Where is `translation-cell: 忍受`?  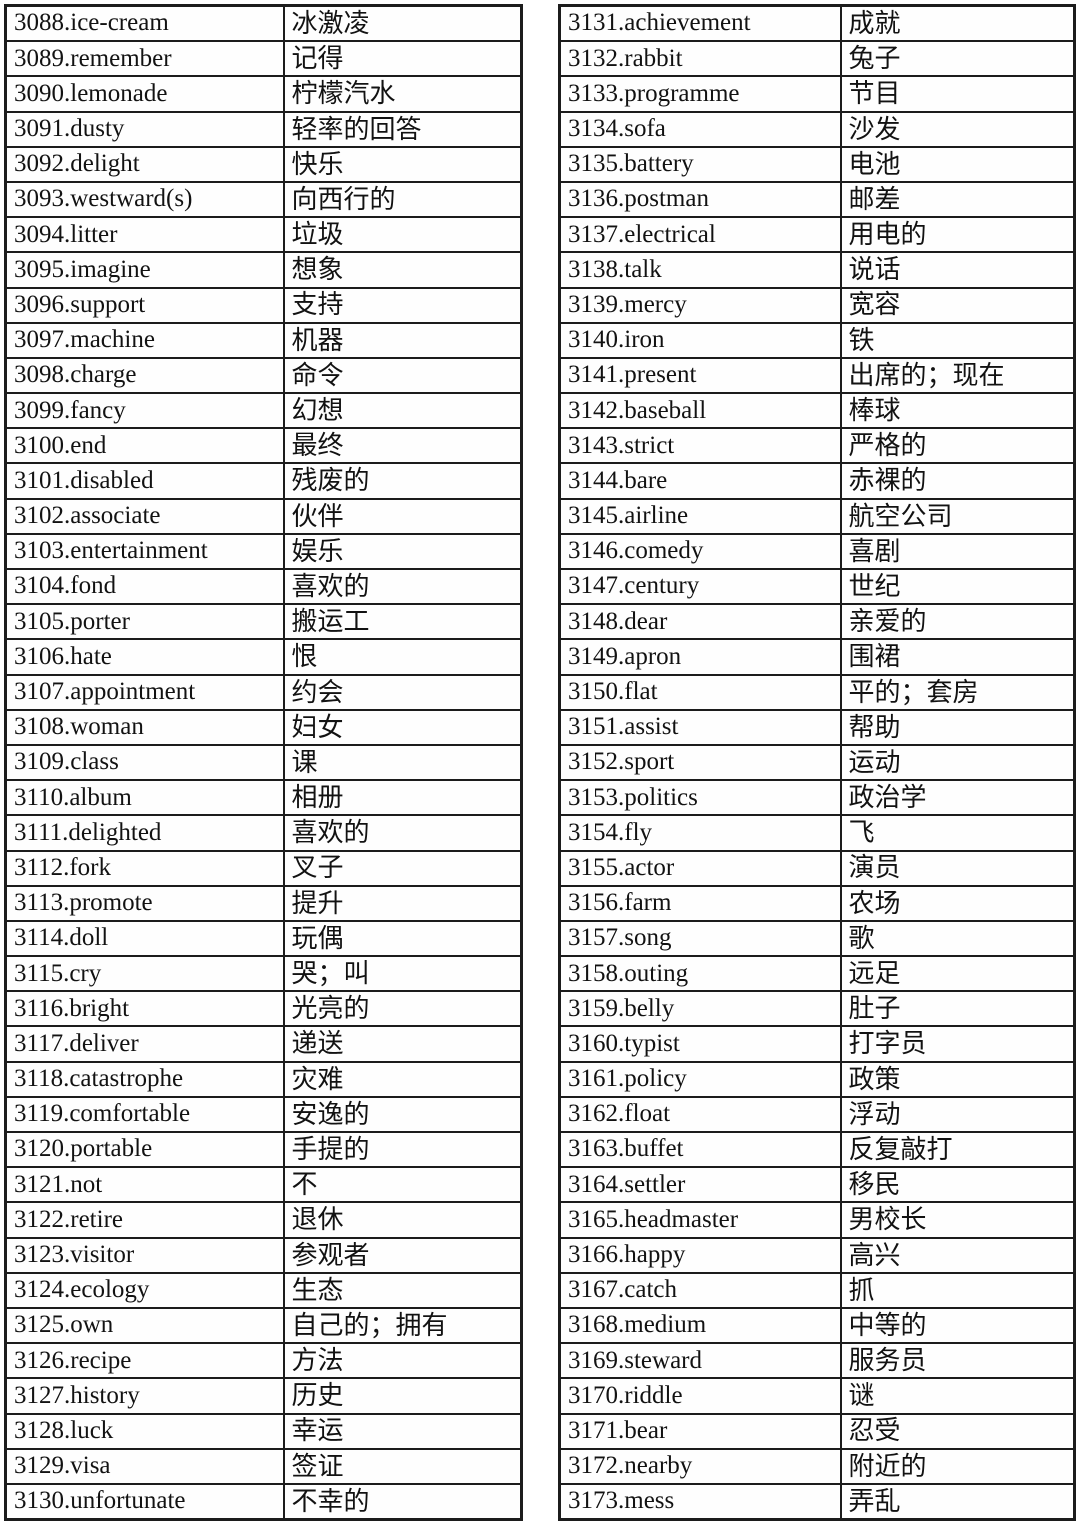
translation-cell: 忍受 is located at coordinates (957, 1431).